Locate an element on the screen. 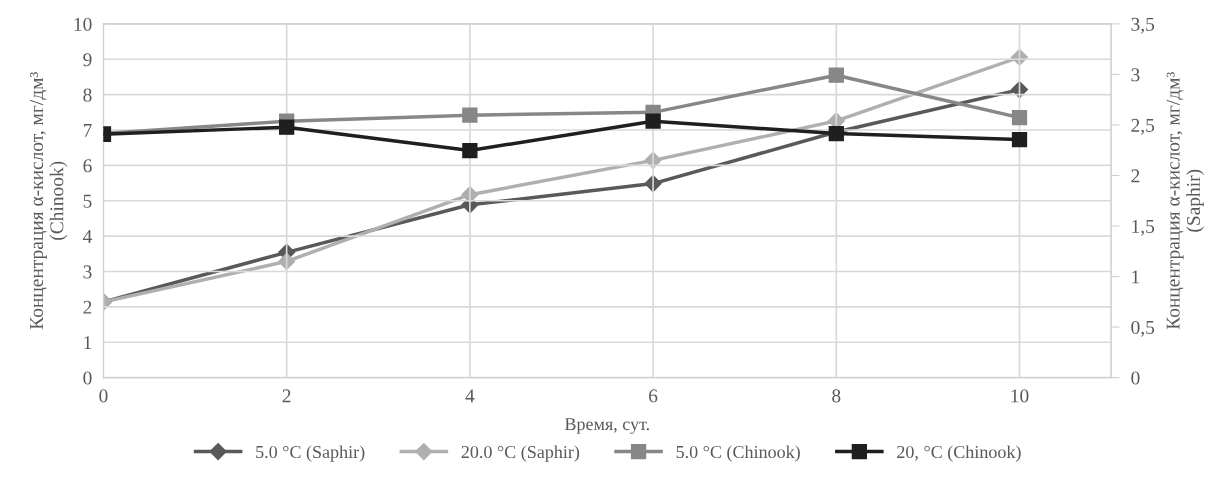 This screenshot has width=1217, height=478. y-tick-label: 0 is located at coordinates (87, 378).